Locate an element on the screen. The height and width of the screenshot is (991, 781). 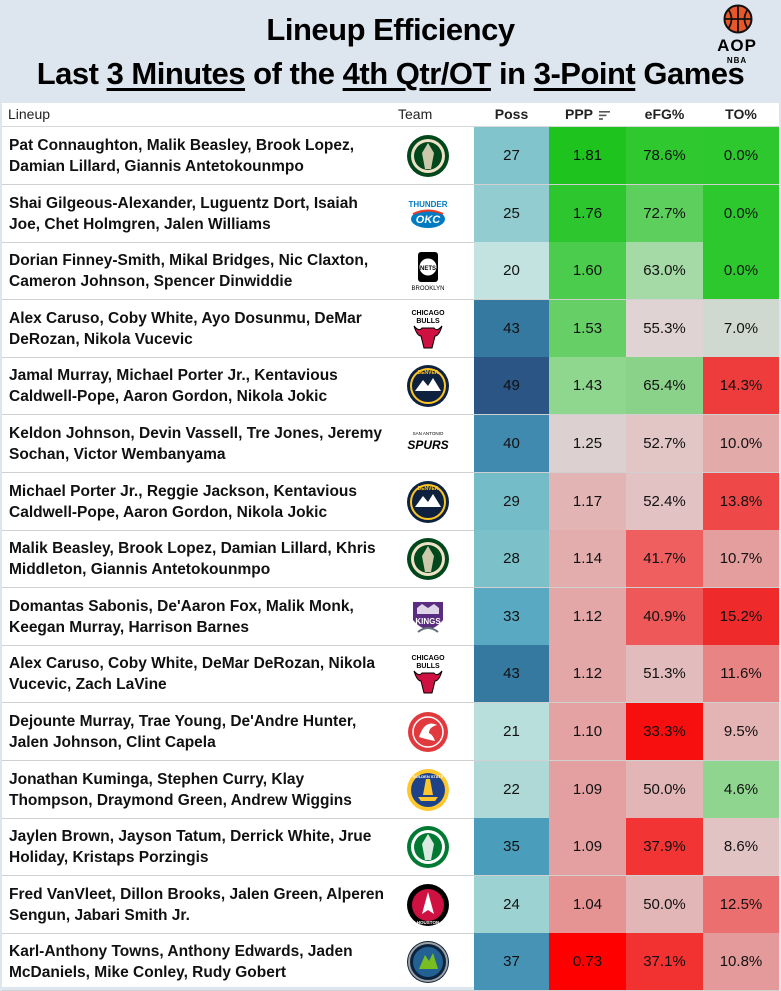
warriors-logo: GOLDEN STATE is located at coordinates (428, 790).